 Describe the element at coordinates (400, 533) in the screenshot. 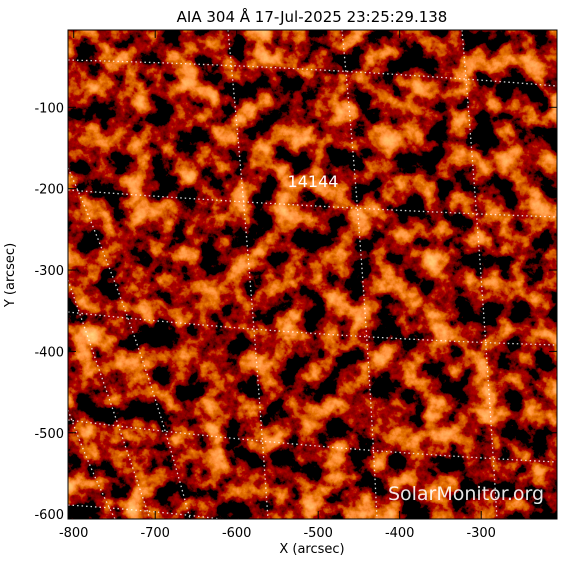

I see `x-tick-label: -400` at that location.